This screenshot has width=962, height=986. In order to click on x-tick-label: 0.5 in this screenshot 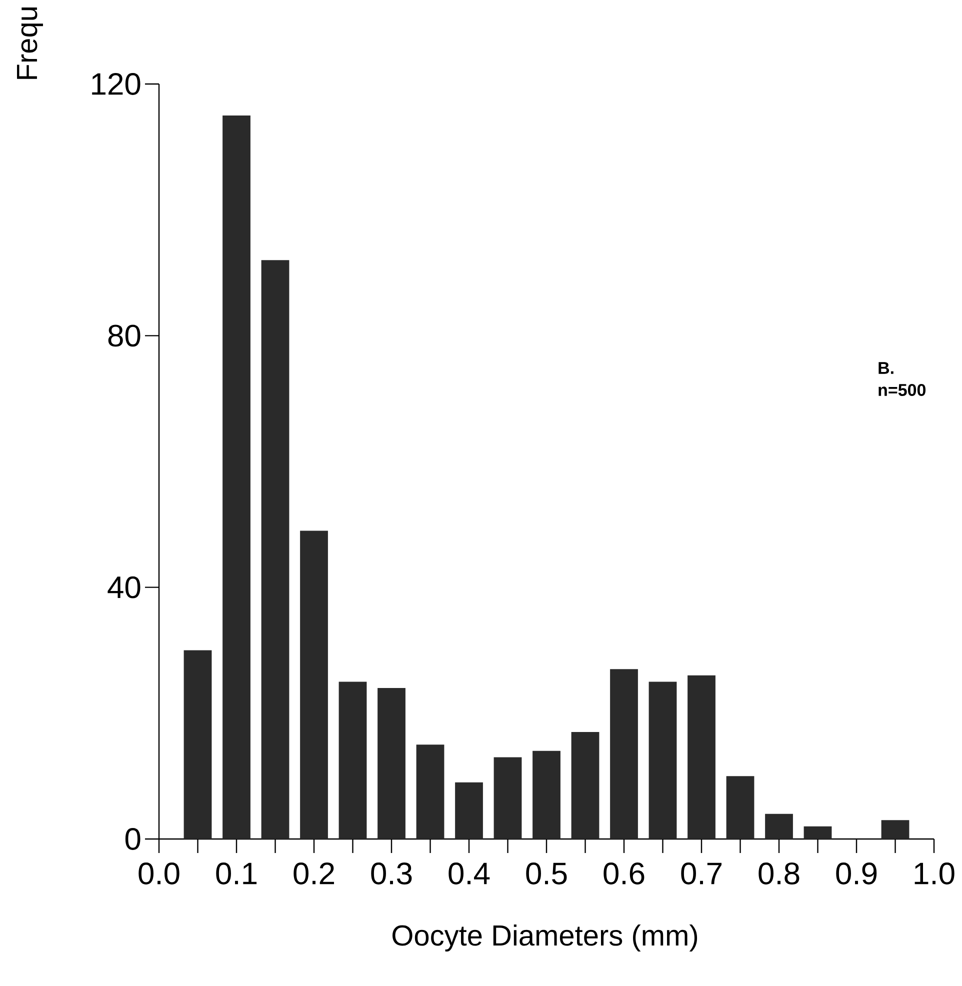, I will do `click(546, 873)`.